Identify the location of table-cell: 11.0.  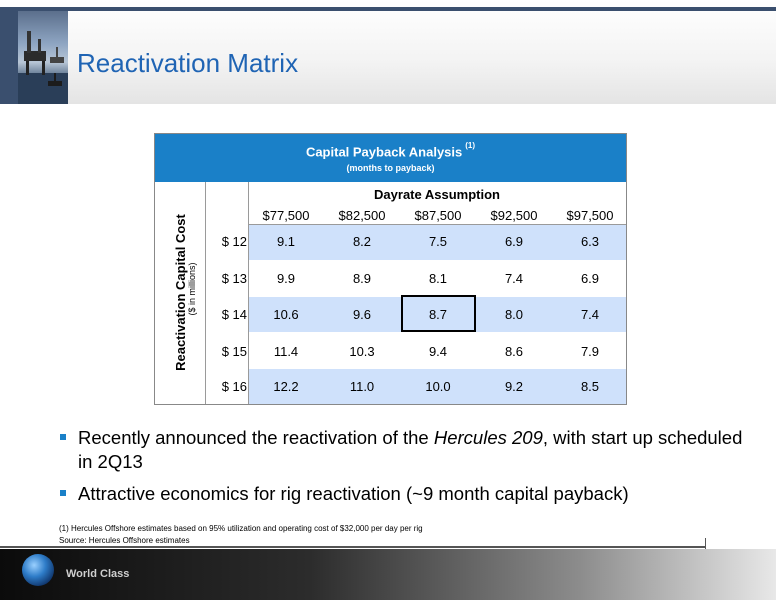
(362, 386).